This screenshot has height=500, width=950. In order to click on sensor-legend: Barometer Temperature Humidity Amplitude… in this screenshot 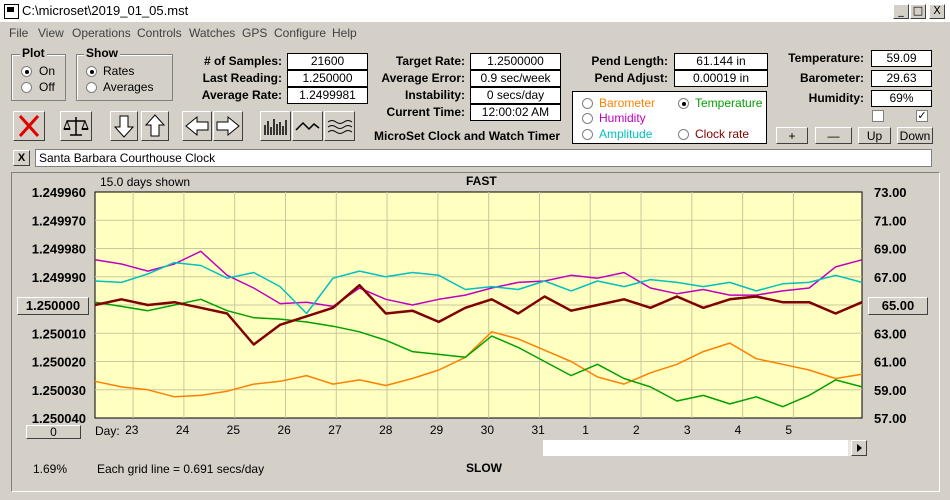, I will do `click(669, 117)`.